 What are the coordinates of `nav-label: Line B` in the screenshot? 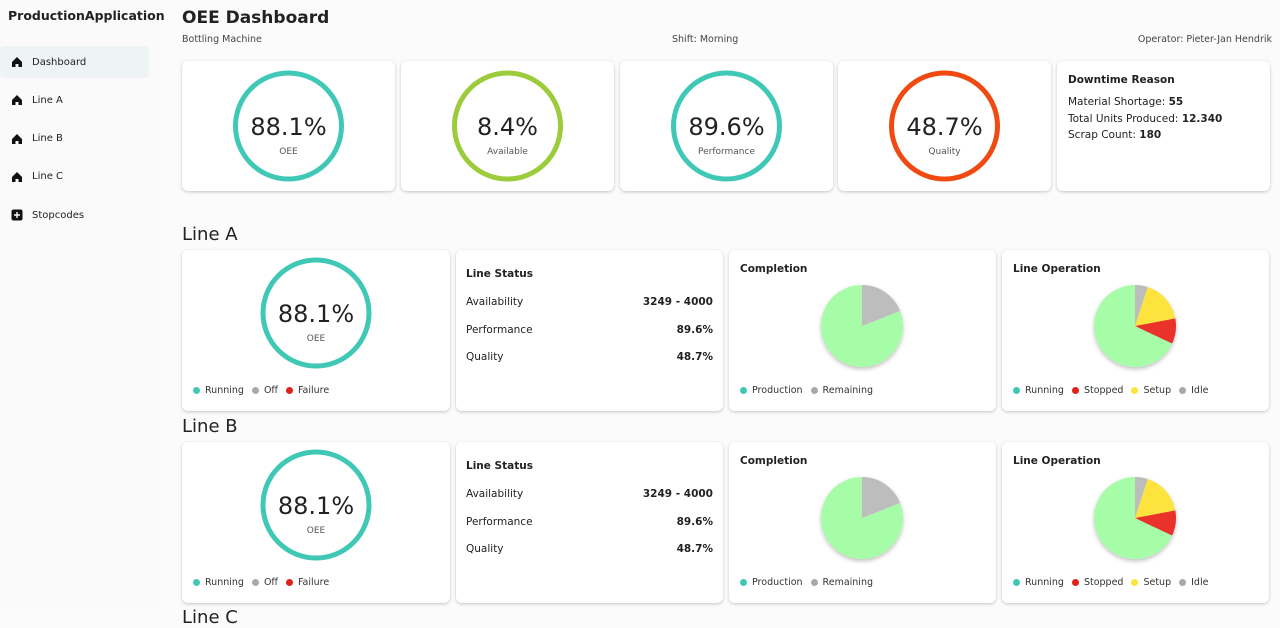 It's located at (47, 139).